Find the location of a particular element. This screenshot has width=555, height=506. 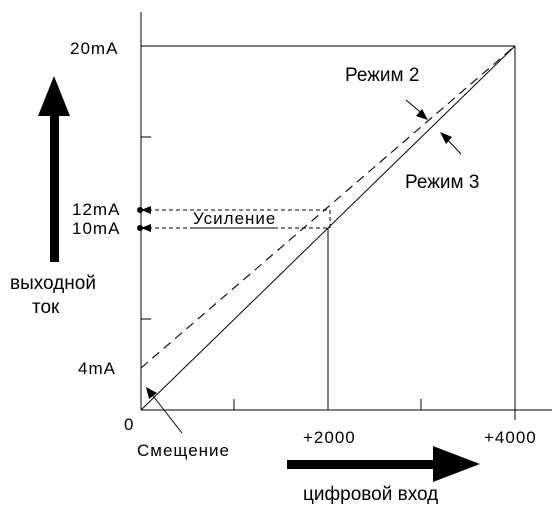

label-gain: Усиление is located at coordinates (234, 218).